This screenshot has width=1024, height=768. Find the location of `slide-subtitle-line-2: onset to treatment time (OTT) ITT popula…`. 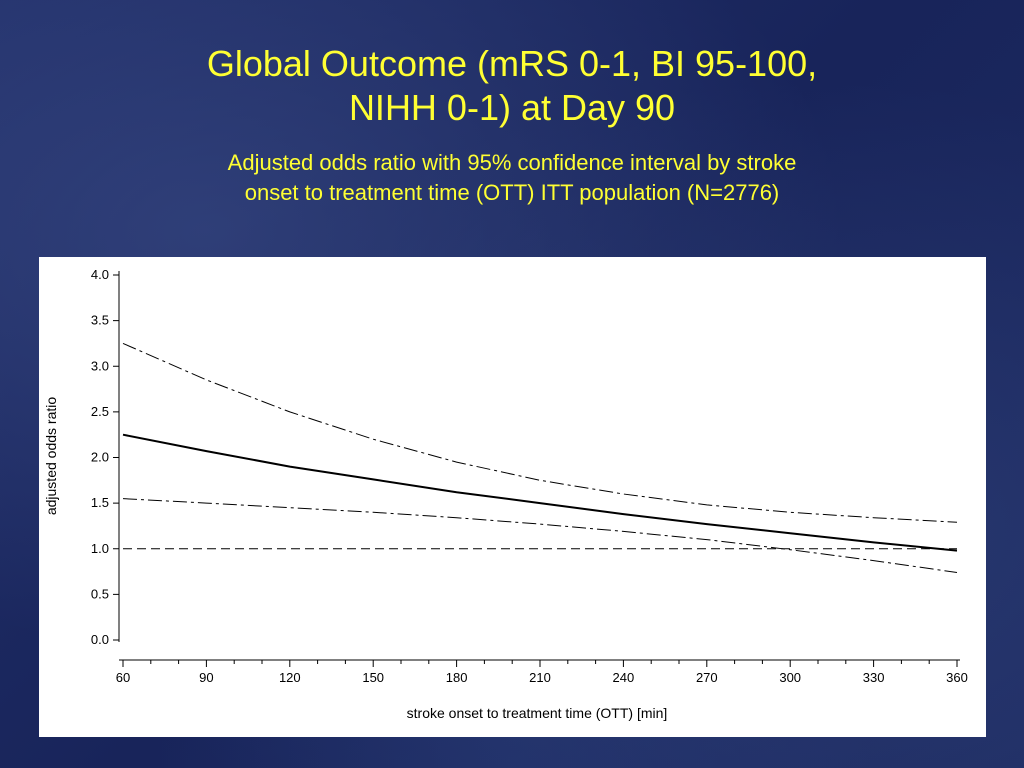

slide-subtitle-line-2: onset to treatment time (OTT) ITT popula… is located at coordinates (512, 192).